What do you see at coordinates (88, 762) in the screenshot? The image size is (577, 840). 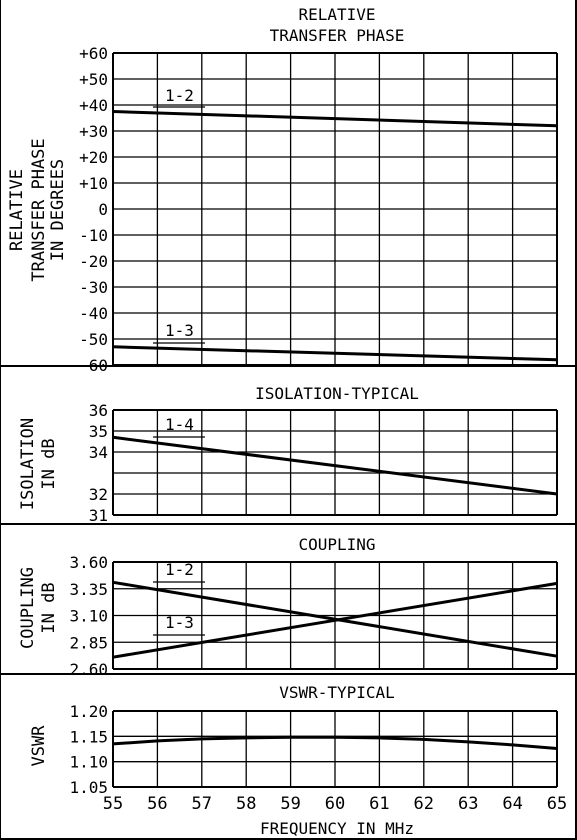 I see `y-tick-label: 1.10` at bounding box center [88, 762].